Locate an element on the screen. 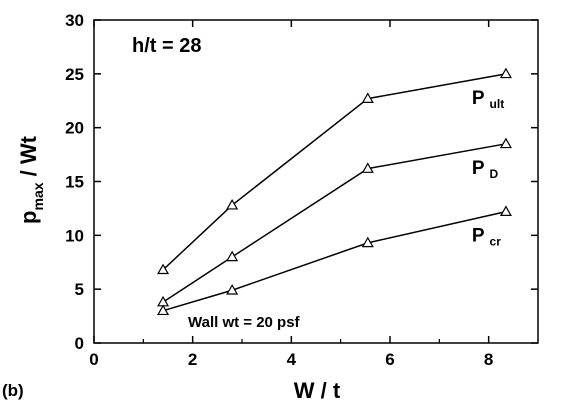  panel-label: (b) is located at coordinates (13, 390).